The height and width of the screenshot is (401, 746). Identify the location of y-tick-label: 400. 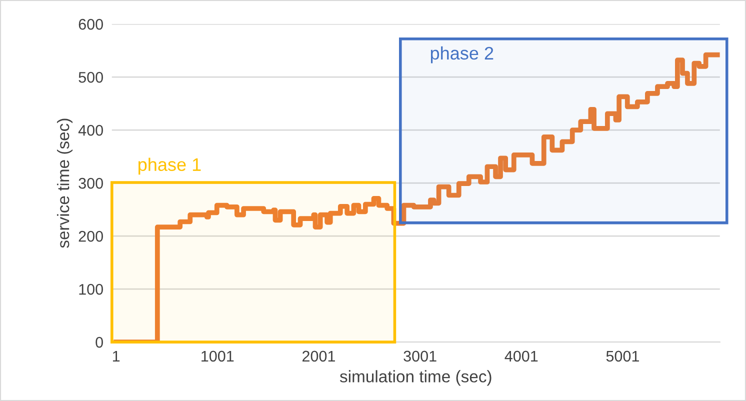
(90, 130).